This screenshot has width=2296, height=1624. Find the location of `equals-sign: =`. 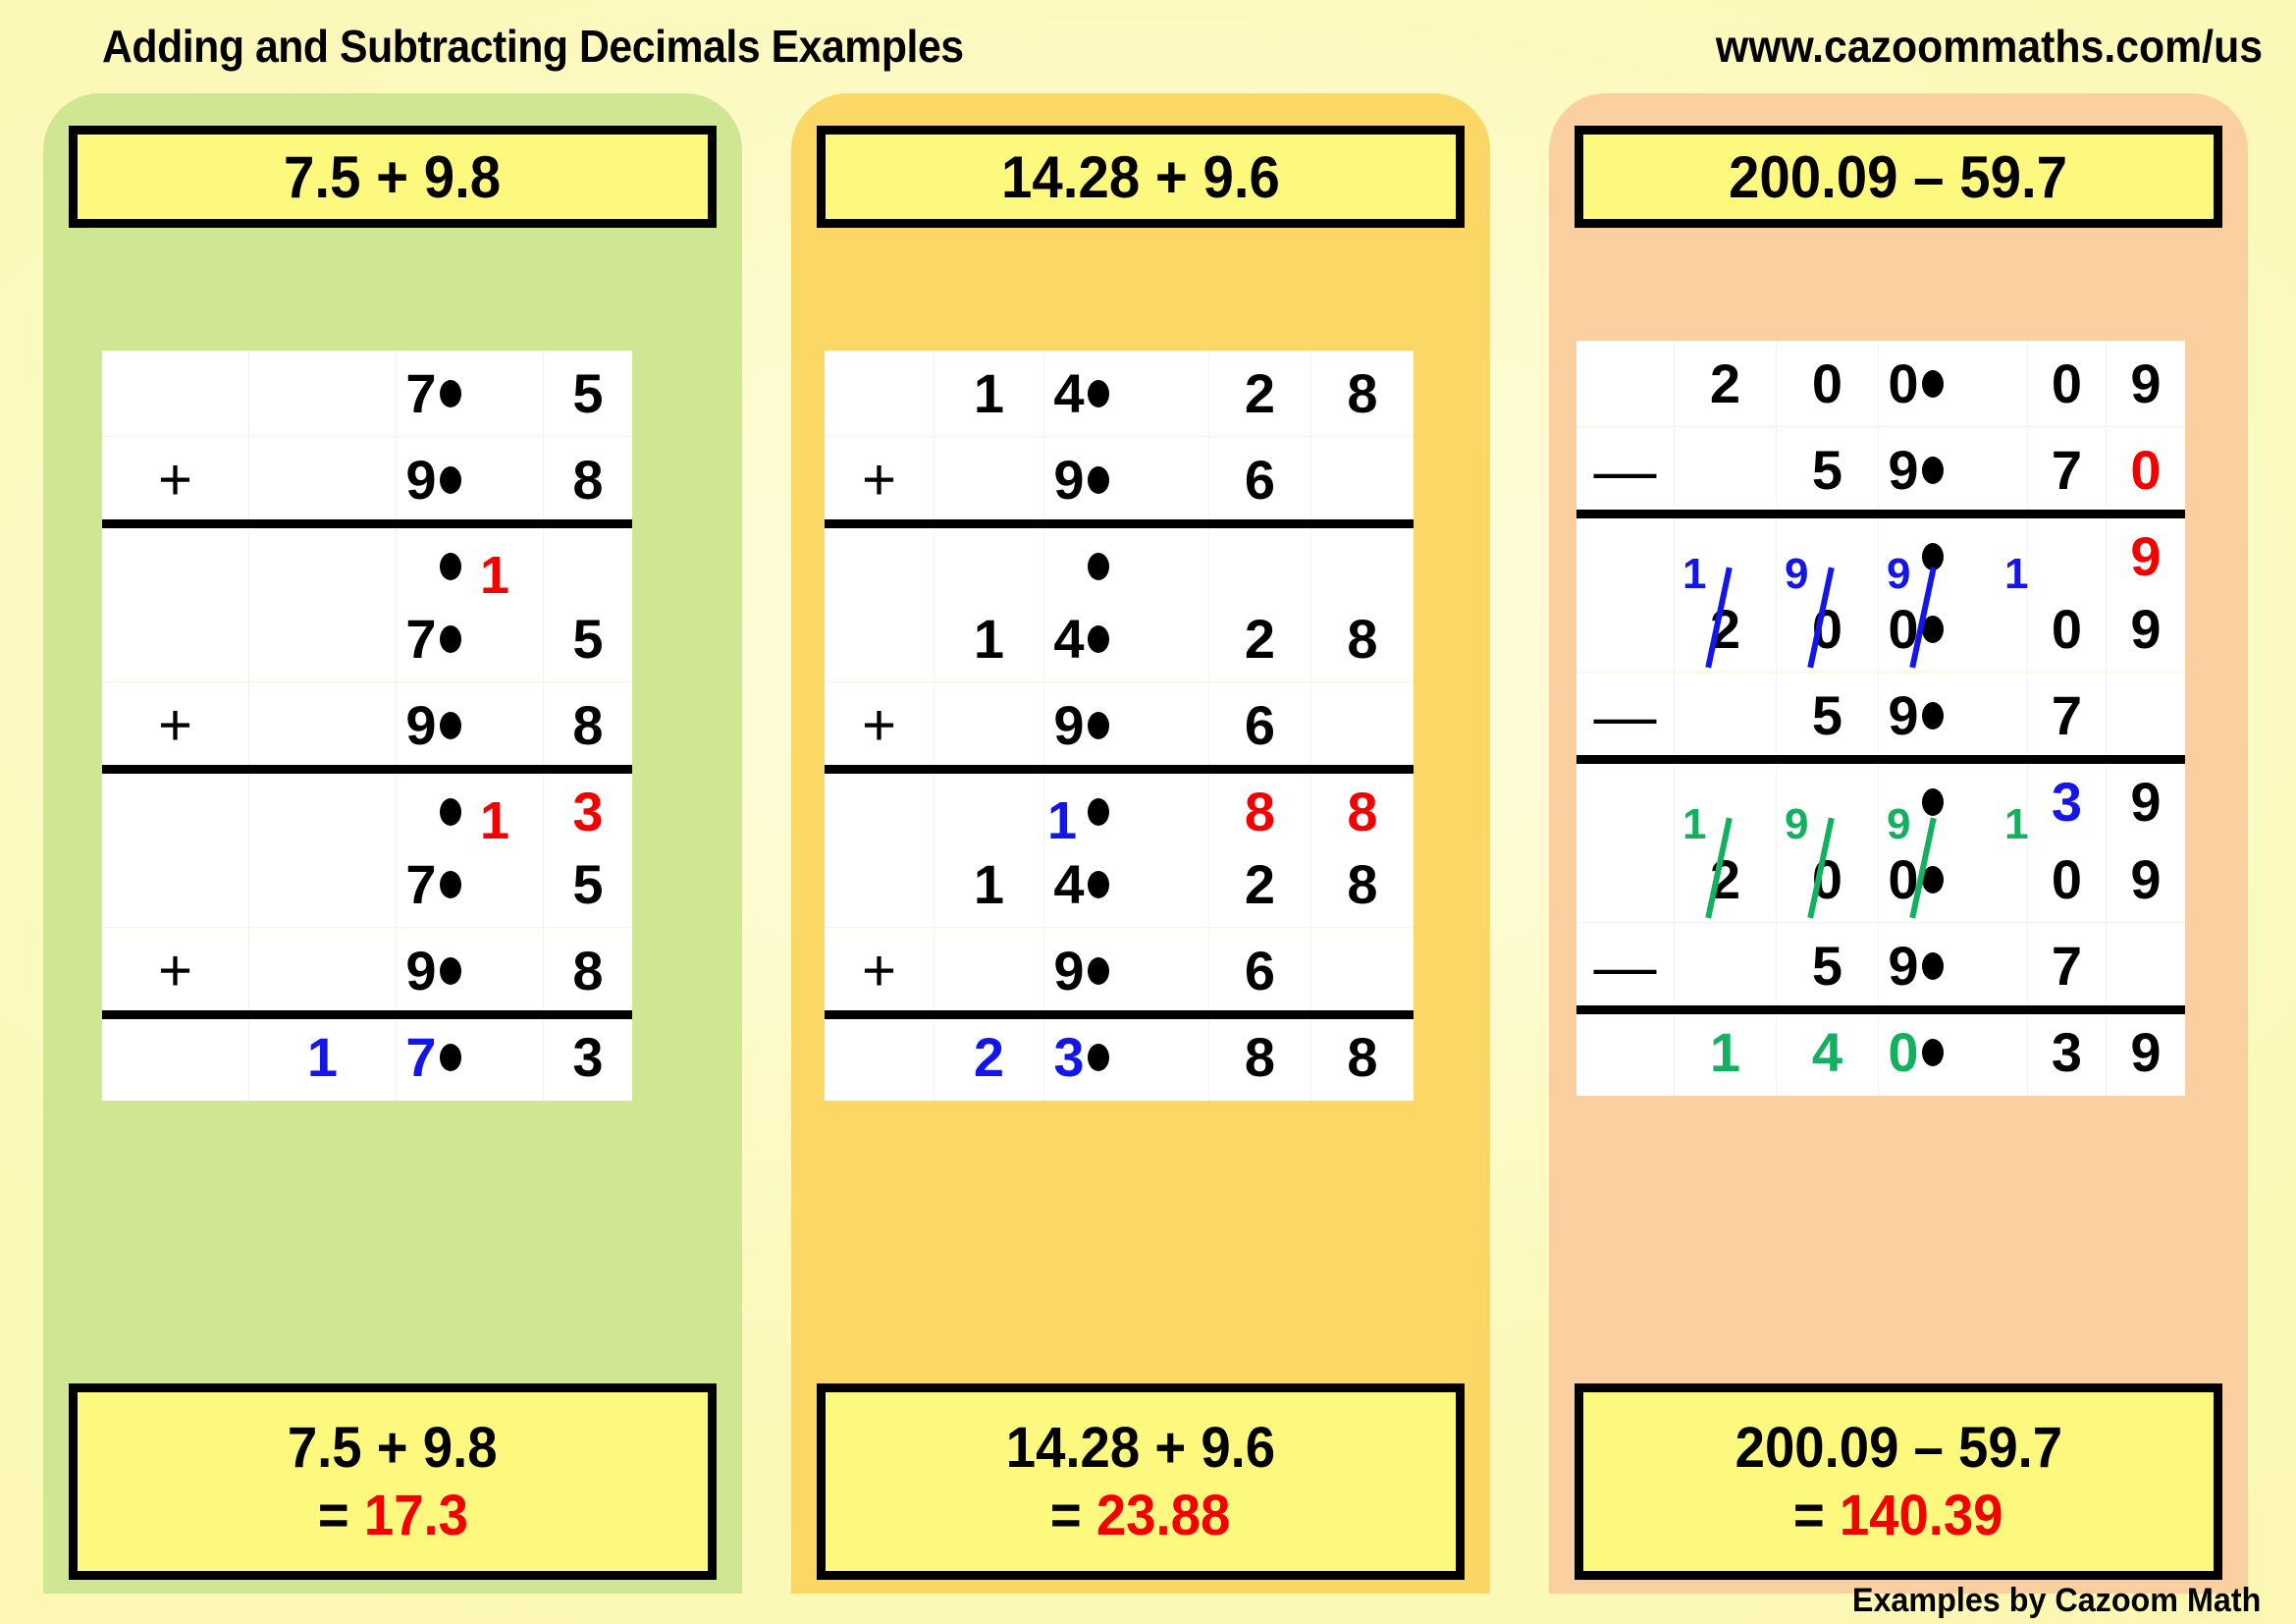

equals-sign: = is located at coordinates (333, 1515).